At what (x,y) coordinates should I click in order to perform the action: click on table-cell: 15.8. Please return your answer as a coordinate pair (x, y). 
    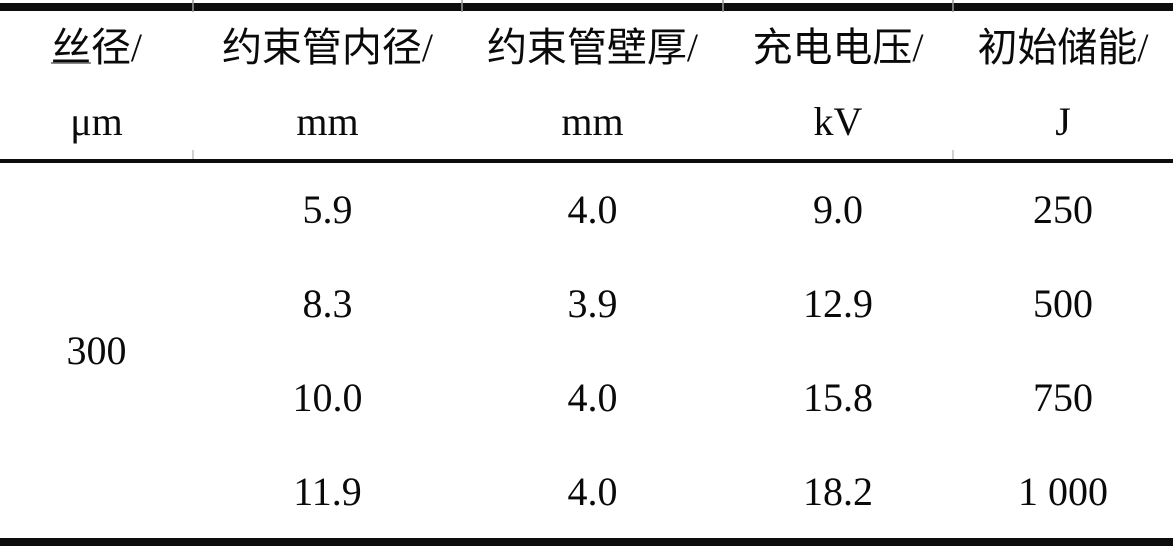
    Looking at the image, I should click on (838, 397).